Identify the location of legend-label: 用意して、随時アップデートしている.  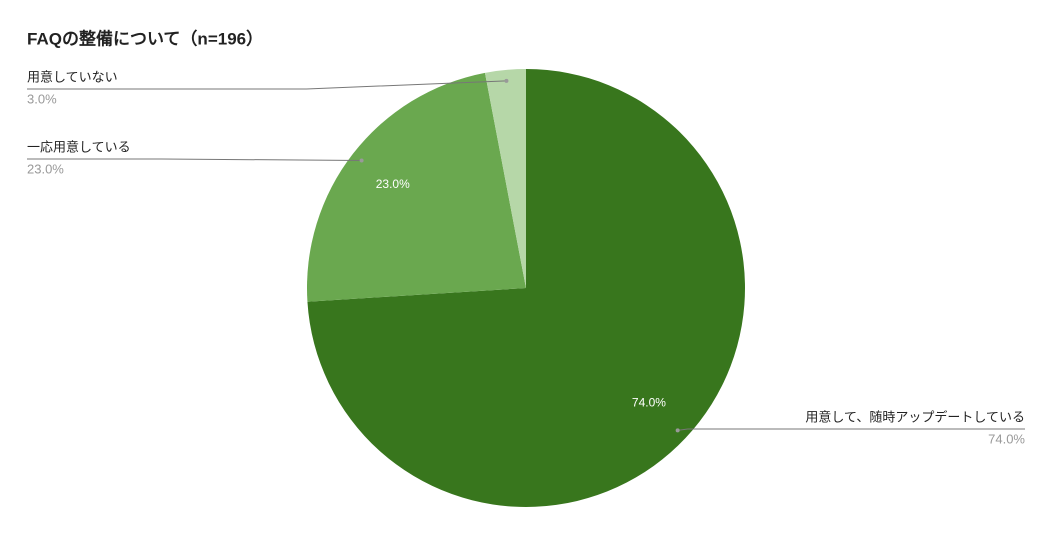
(915, 416).